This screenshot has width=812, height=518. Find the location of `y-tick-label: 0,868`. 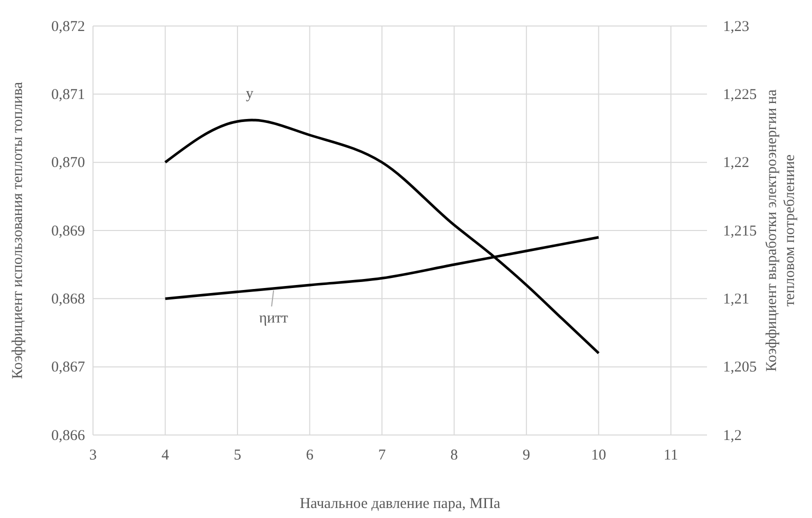

y-tick-label: 0,868 is located at coordinates (68, 299).